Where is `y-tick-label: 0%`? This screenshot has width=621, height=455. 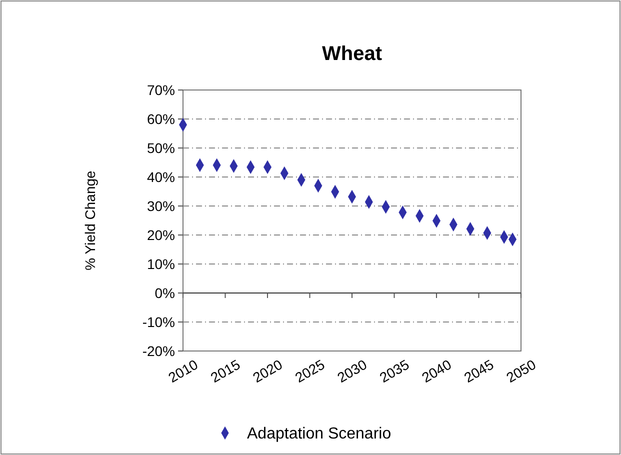 y-tick-label: 0% is located at coordinates (164, 292).